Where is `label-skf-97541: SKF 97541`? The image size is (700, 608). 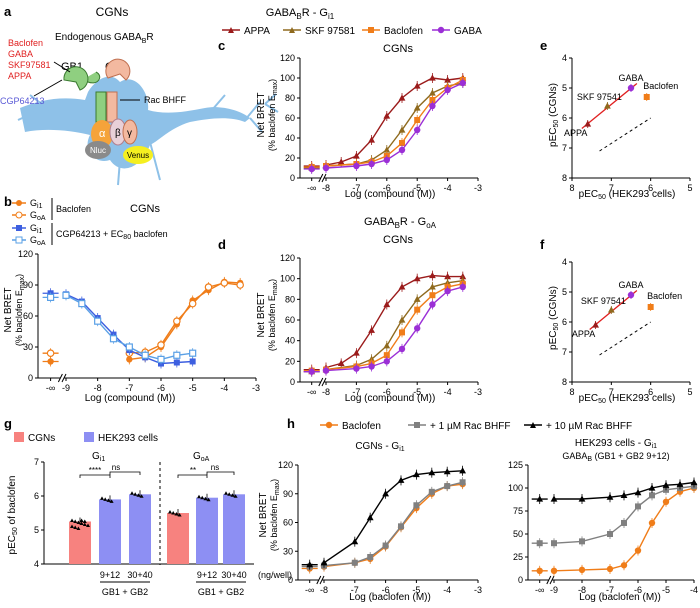 label-skf-97541: SKF 97541 is located at coordinates (599, 97).